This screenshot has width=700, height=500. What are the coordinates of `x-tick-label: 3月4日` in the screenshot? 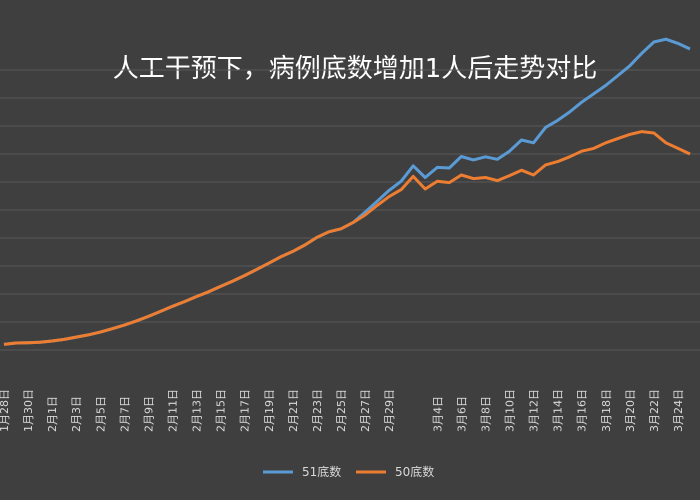 It's located at (437, 414).